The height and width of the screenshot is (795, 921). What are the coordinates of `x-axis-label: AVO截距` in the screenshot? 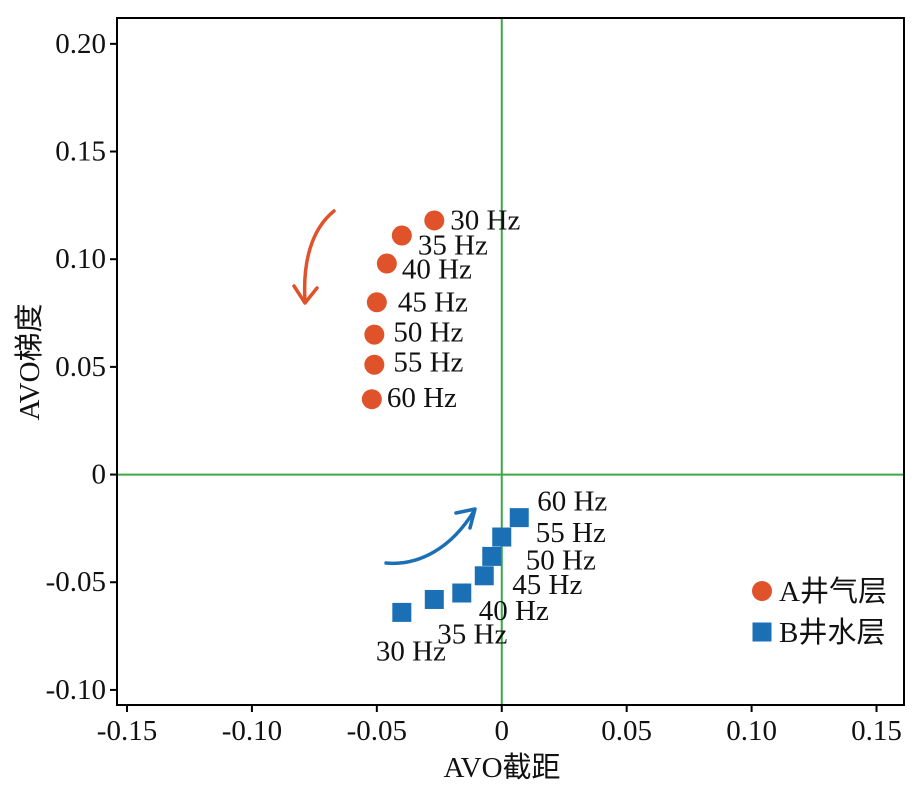 It's located at (501, 767).